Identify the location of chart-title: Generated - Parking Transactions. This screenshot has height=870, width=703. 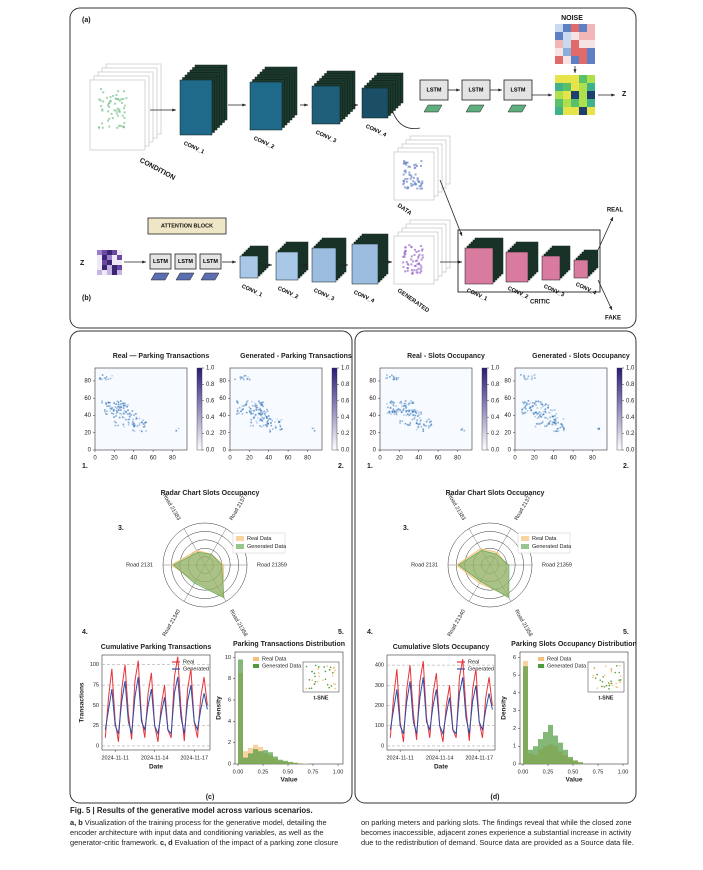
(296, 356).